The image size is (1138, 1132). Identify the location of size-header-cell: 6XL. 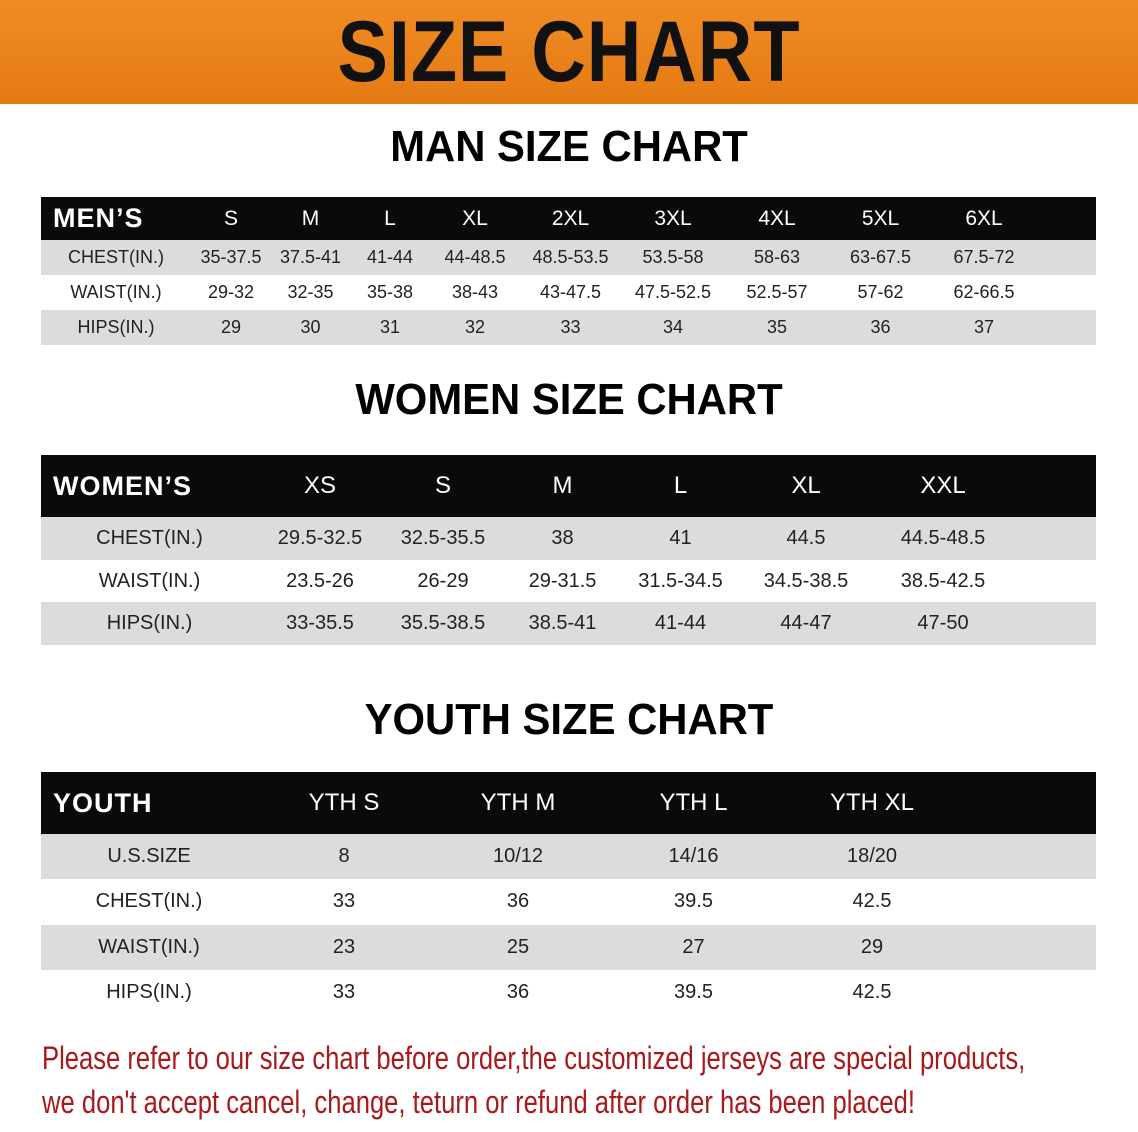
(984, 218).